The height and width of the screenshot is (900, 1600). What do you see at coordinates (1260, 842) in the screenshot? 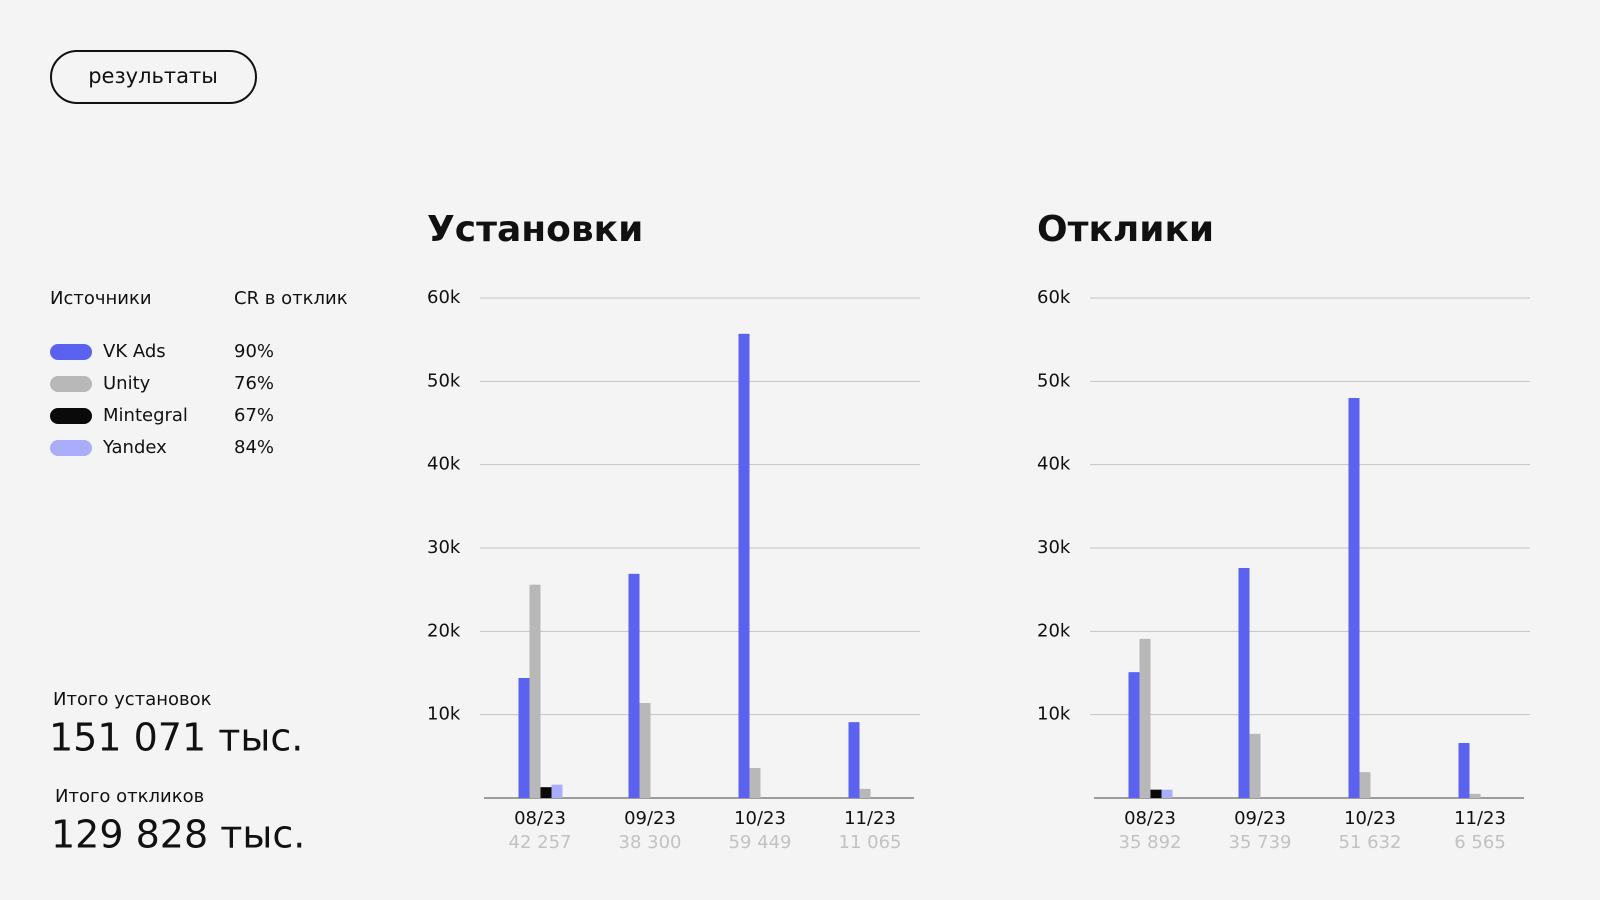
I see `x-tick-sublabel: 35 739` at bounding box center [1260, 842].